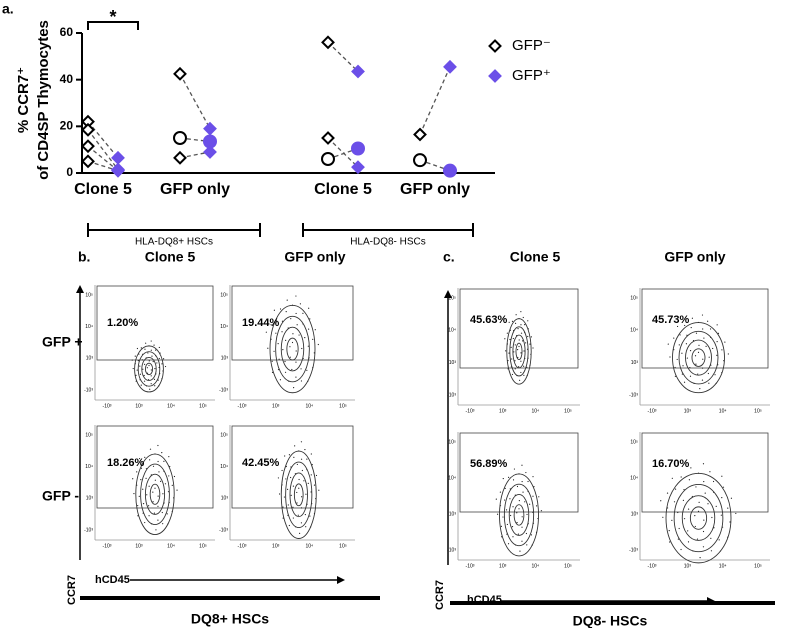 The width and height of the screenshot is (789, 628). What do you see at coordinates (531, 75) in the screenshot?
I see `legend-label: GFP⁺` at bounding box center [531, 75].